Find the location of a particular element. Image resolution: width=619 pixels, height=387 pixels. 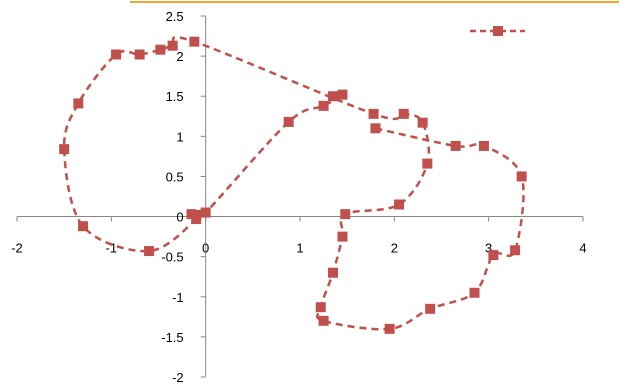

y-tick-label: -1.5 is located at coordinates (172, 337).